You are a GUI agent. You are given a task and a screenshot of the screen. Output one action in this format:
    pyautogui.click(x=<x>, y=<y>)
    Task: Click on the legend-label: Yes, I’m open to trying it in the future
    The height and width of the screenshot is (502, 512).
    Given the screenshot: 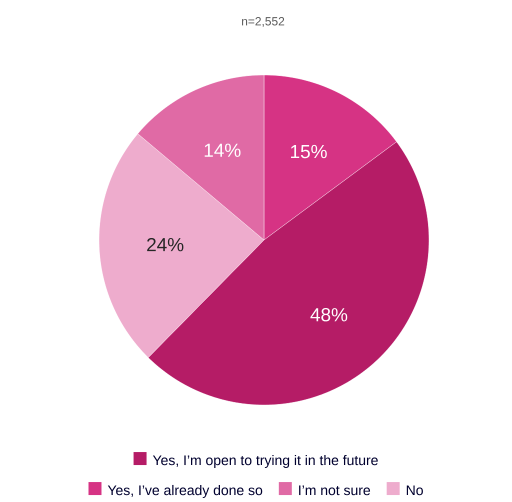 What is the action you would take?
    pyautogui.click(x=265, y=461)
    